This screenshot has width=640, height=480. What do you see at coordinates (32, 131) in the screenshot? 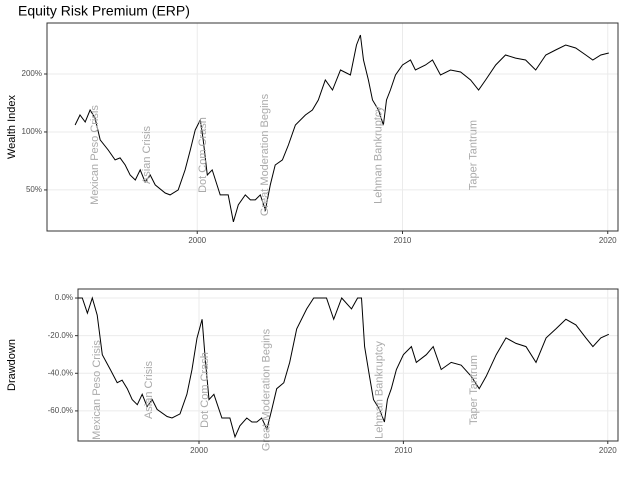
I see `y-tick-label: 100%` at bounding box center [32, 131].